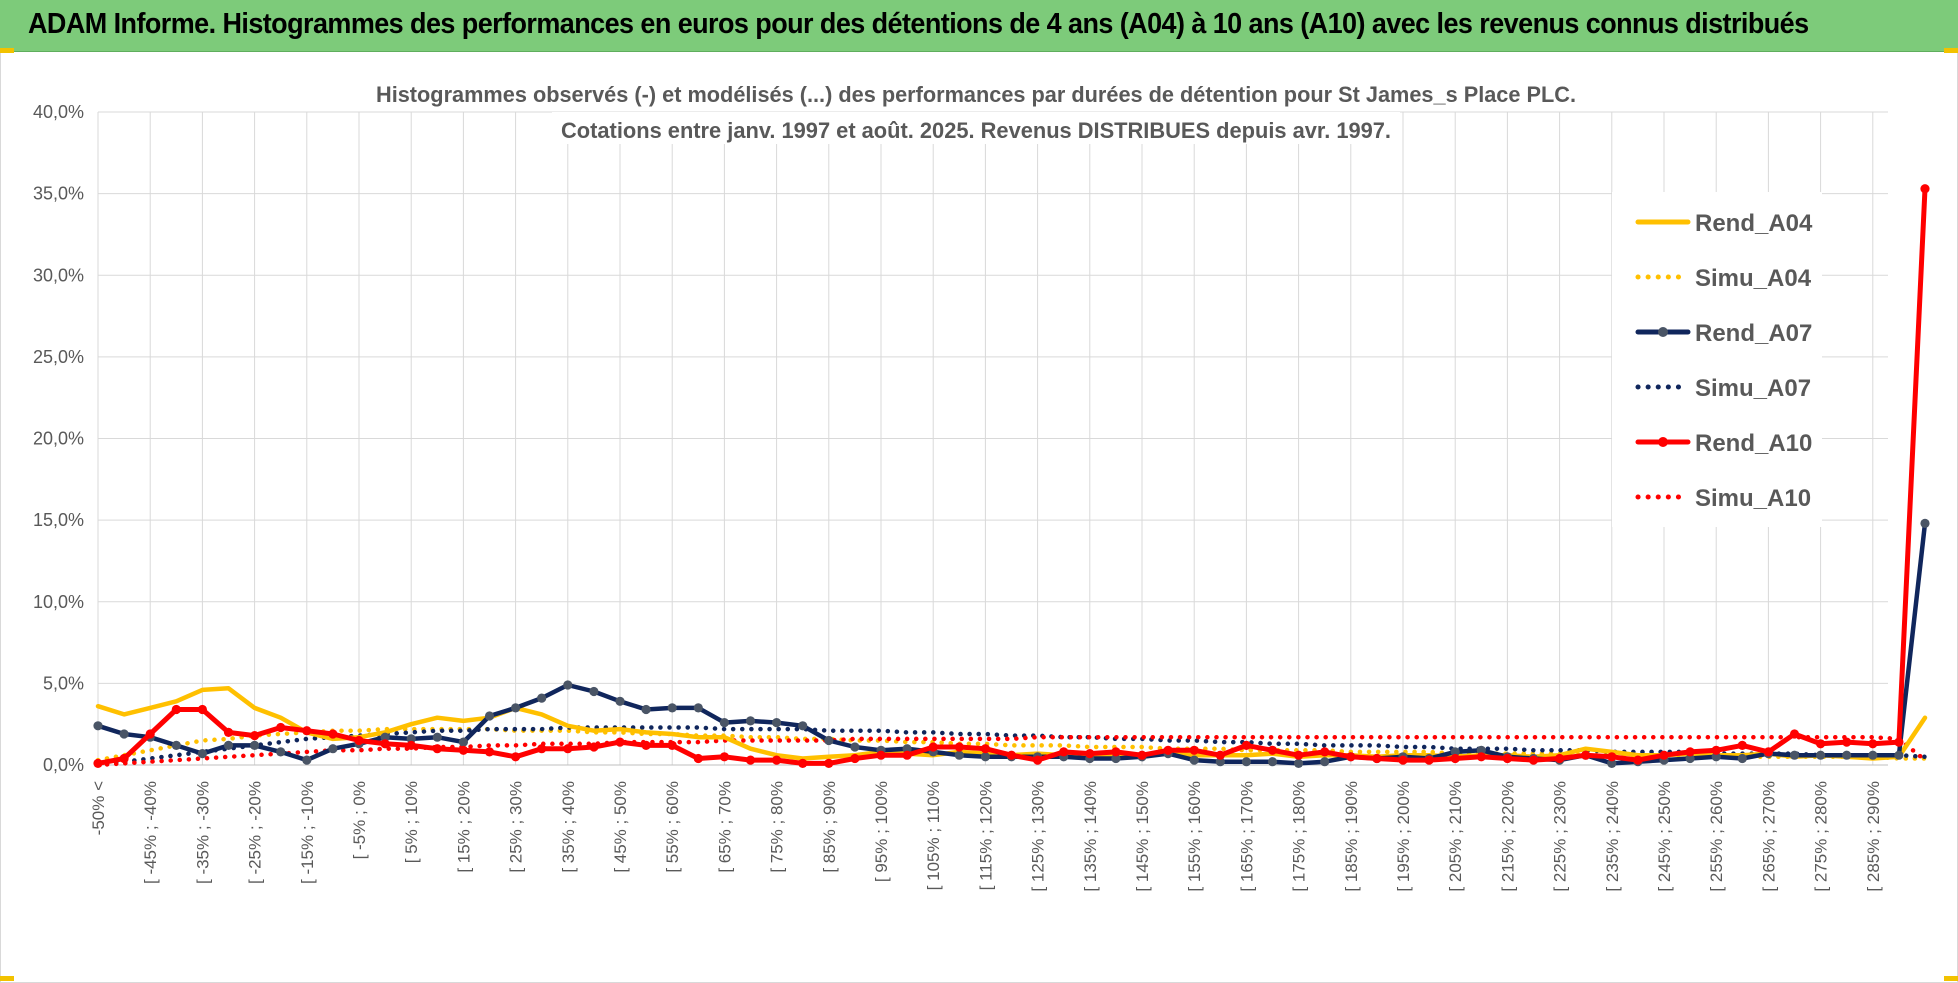 The image size is (1958, 983). I want to click on legend-background, so click(1717, 359).